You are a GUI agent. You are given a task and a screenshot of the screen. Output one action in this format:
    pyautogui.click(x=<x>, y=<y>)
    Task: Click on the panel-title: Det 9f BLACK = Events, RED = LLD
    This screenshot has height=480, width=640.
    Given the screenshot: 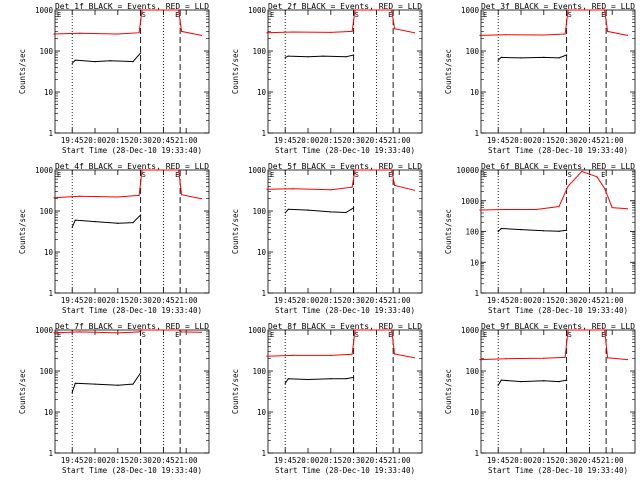 What is the action you would take?
    pyautogui.click(x=558, y=326)
    